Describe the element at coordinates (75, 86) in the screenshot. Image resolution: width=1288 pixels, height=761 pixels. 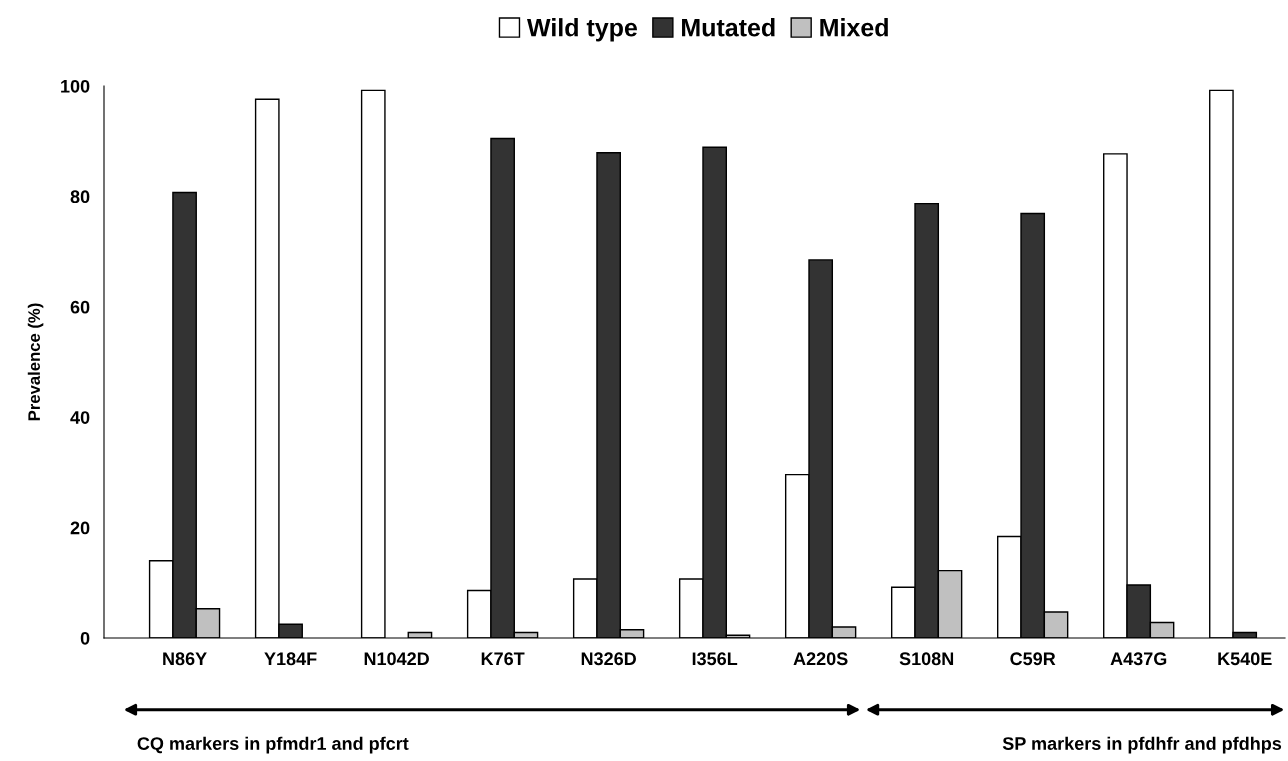
I see `y-tick-label: 100` at that location.